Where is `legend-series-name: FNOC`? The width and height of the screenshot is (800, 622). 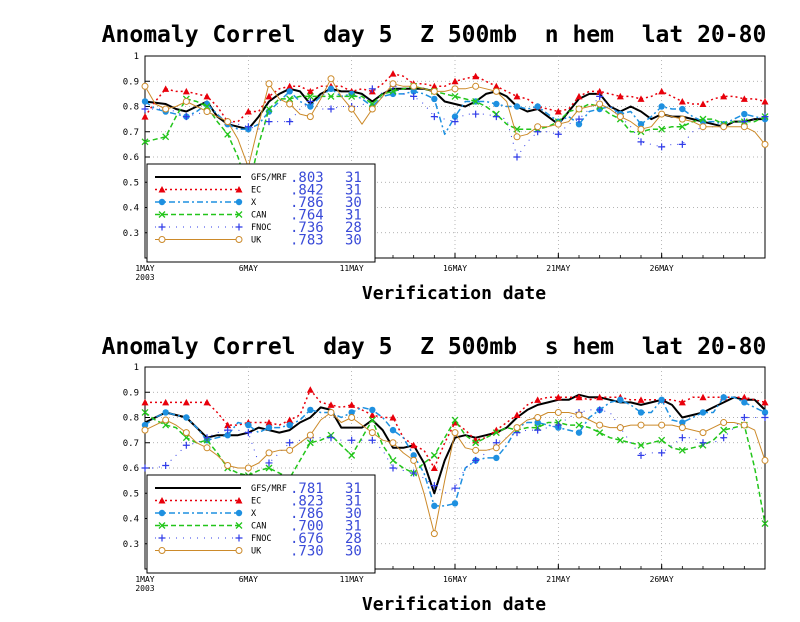
legend-series-name: FNOC is located at coordinates (261, 228).